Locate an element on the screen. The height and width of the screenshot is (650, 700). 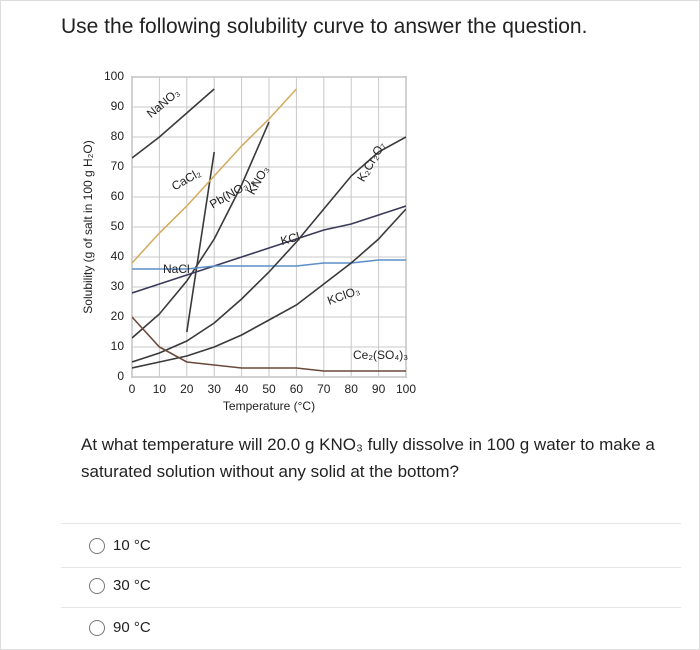
option-text: 30 °C is located at coordinates (132, 585).